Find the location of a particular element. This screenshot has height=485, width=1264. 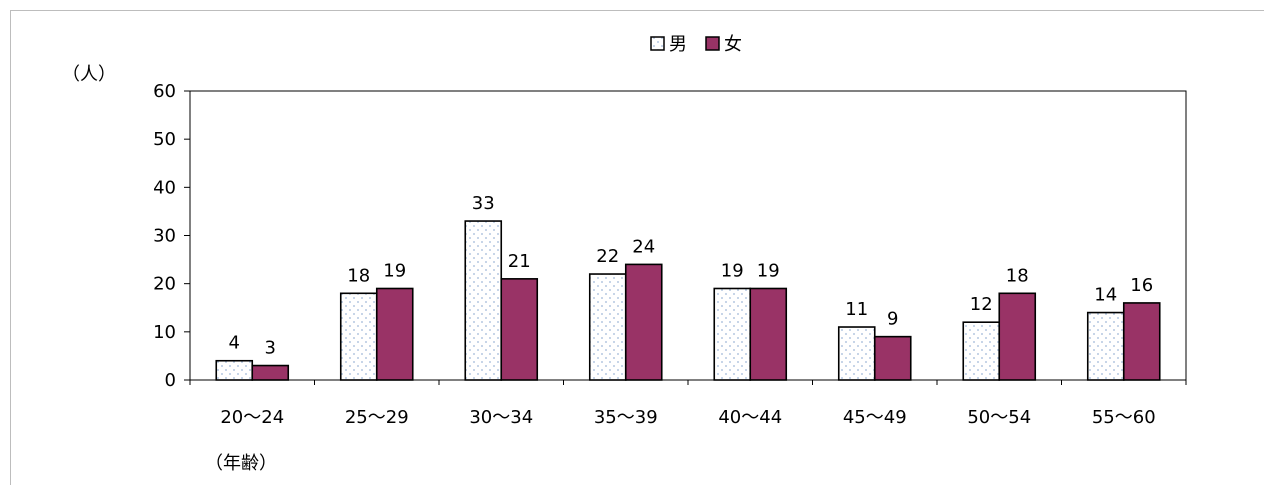

legend-label-female: 女 is located at coordinates (733, 44).